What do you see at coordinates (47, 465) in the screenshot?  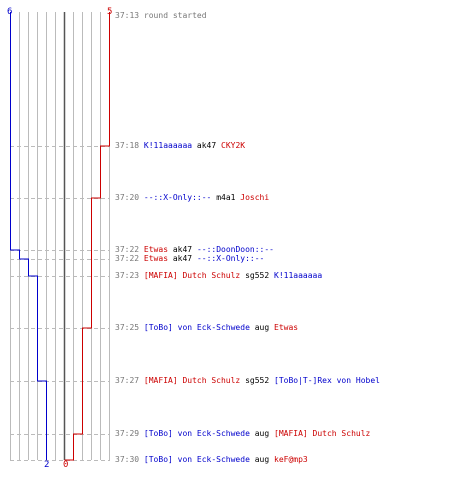 I see `blue-end-count: 2` at bounding box center [47, 465].